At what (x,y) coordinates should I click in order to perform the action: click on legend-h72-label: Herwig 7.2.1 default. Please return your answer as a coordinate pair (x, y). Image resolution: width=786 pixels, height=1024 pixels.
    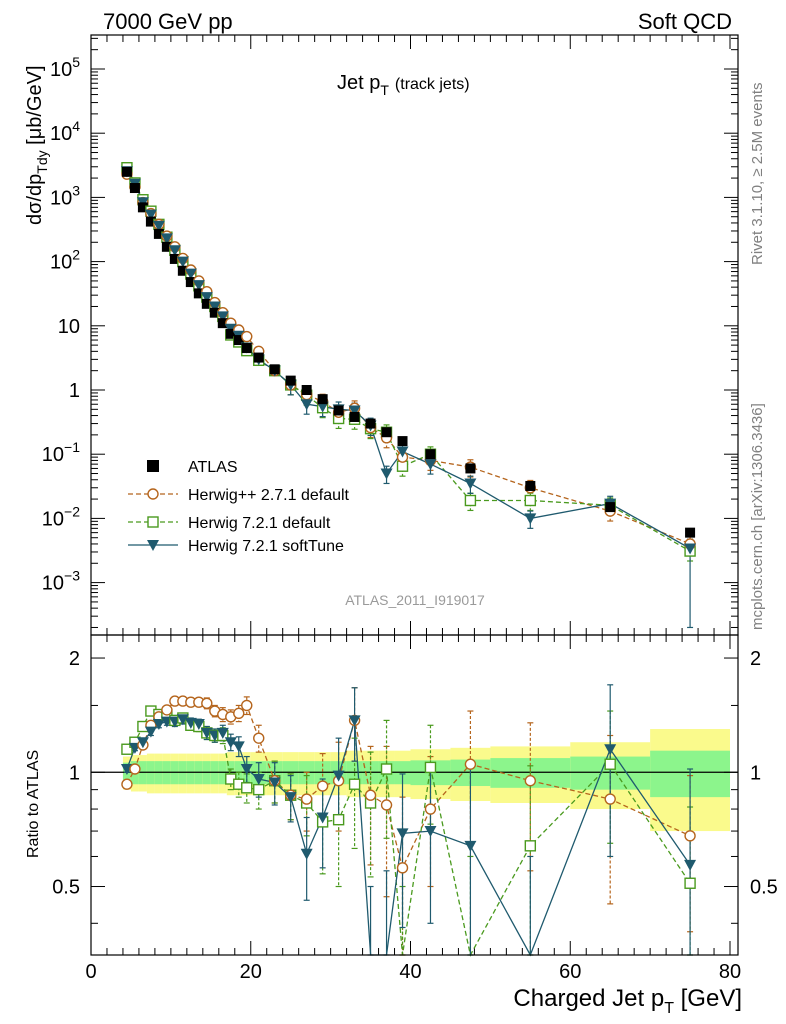
    Looking at the image, I should click on (259, 523).